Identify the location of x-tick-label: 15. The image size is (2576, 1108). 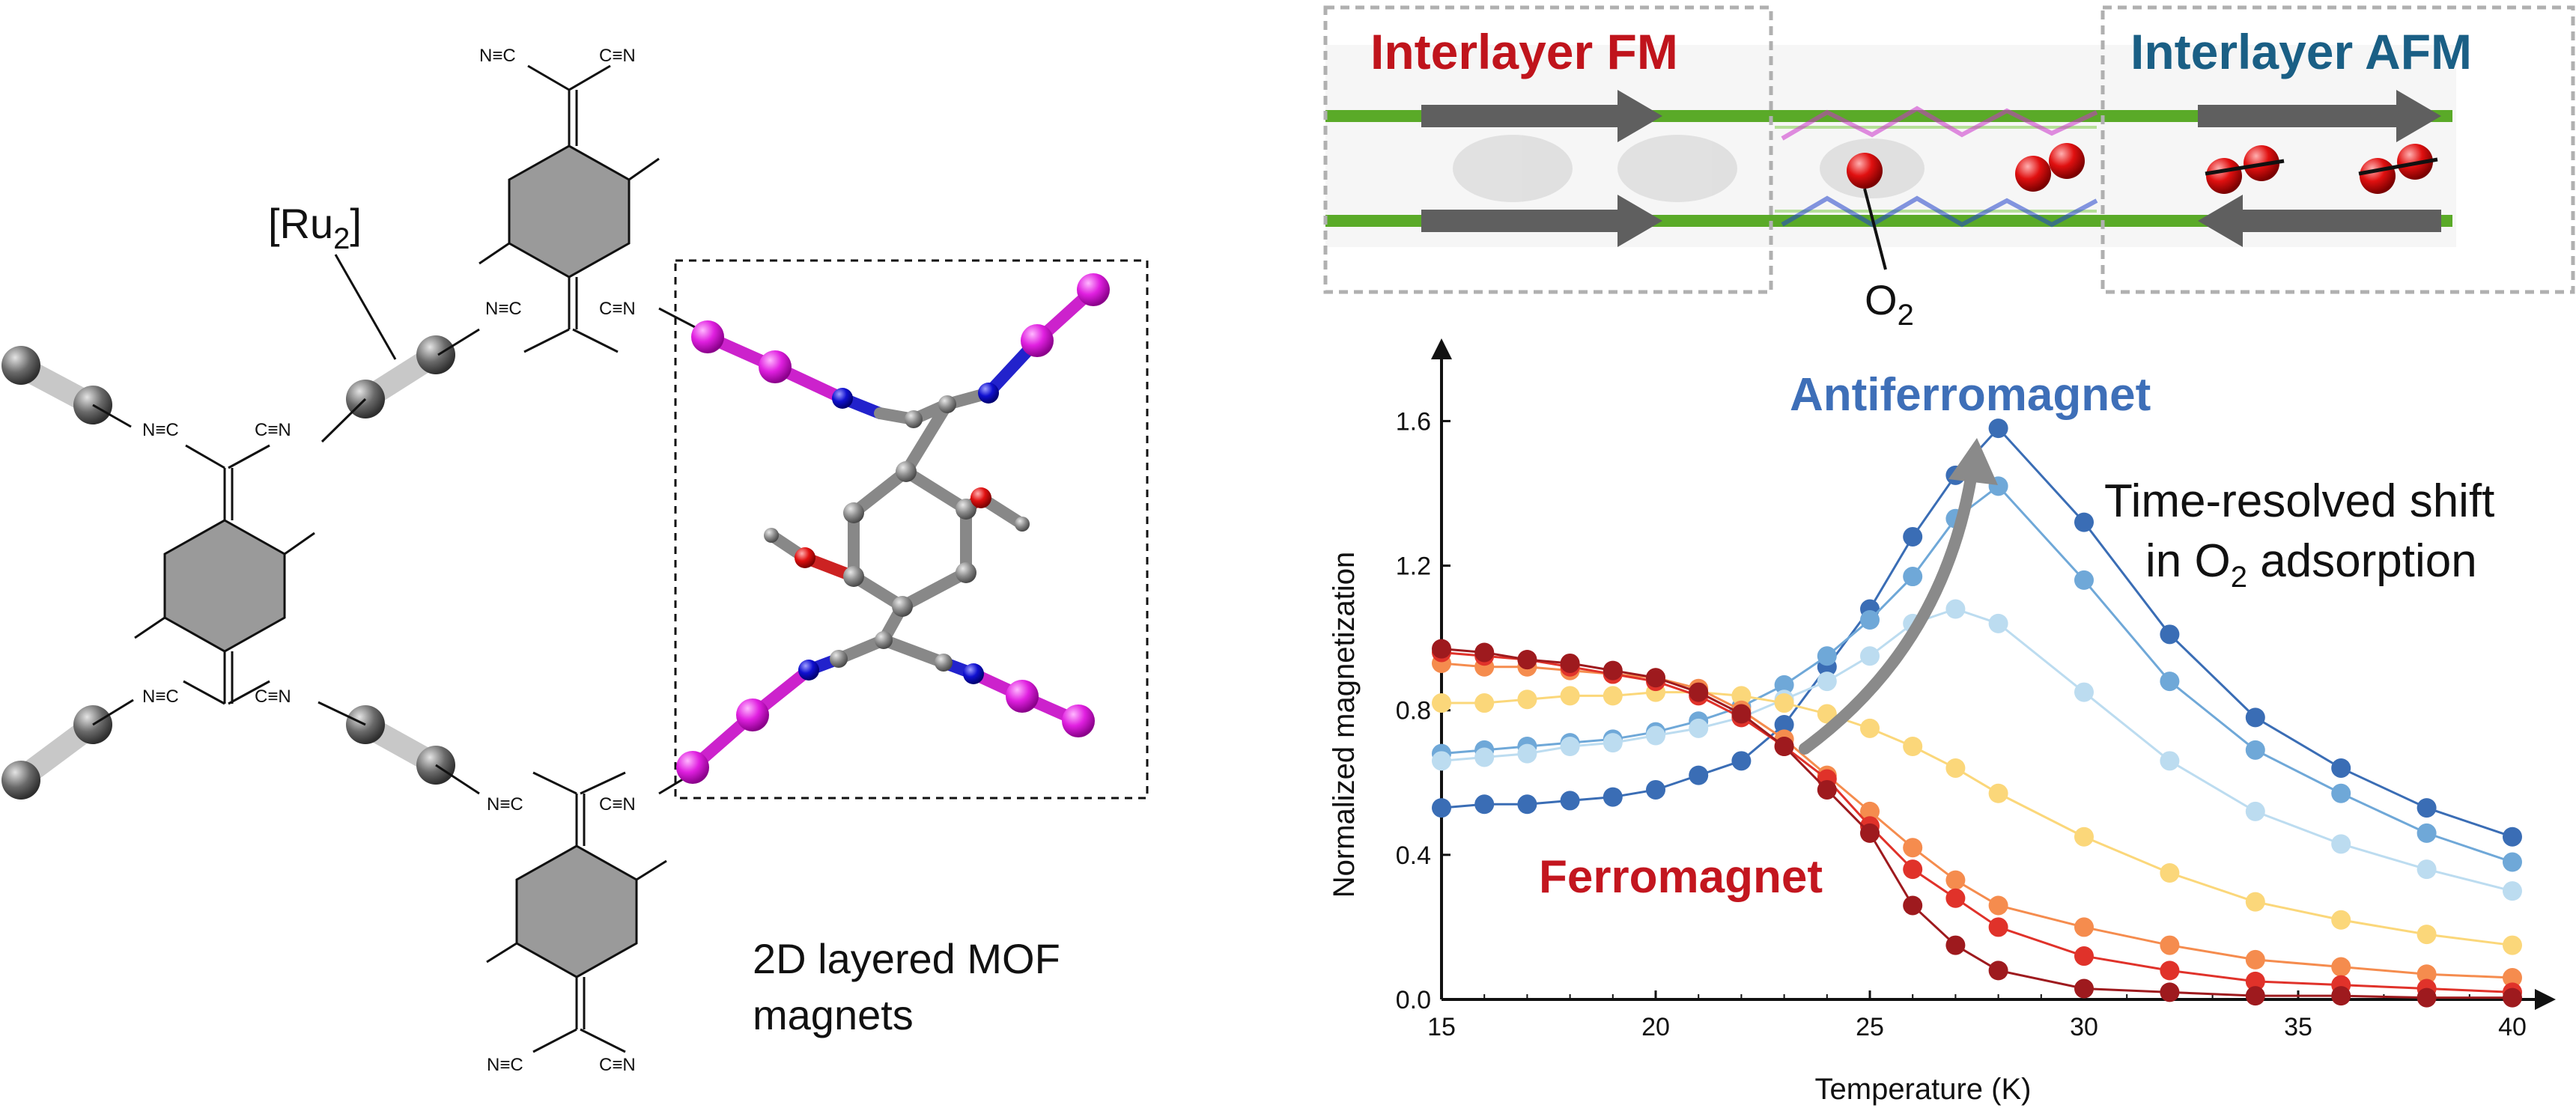
(1441, 1027).